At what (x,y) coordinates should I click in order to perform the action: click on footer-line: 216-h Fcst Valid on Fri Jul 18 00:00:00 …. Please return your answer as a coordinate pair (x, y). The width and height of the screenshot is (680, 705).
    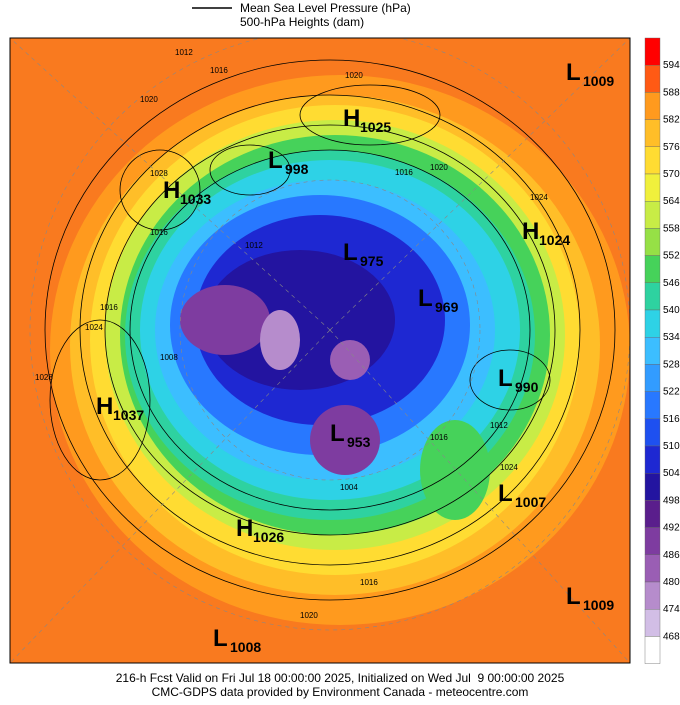
    Looking at the image, I should click on (340, 678).